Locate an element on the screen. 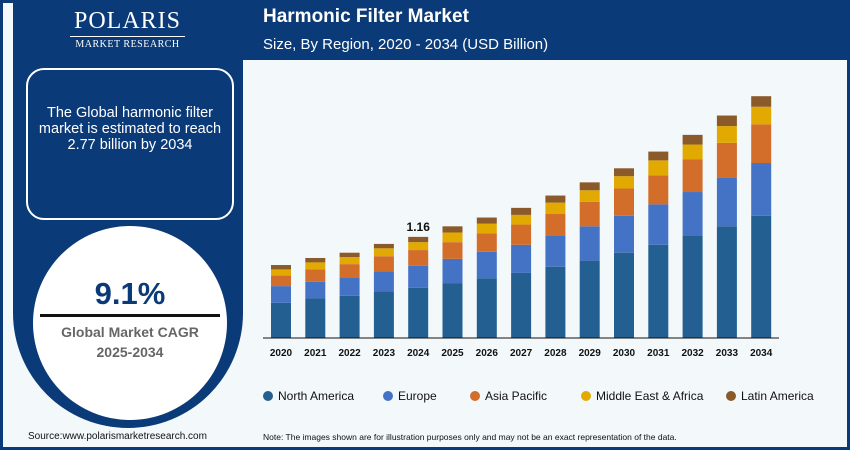 This screenshot has width=850, height=450. bar-segment-latin-america-2021 is located at coordinates (315, 260).